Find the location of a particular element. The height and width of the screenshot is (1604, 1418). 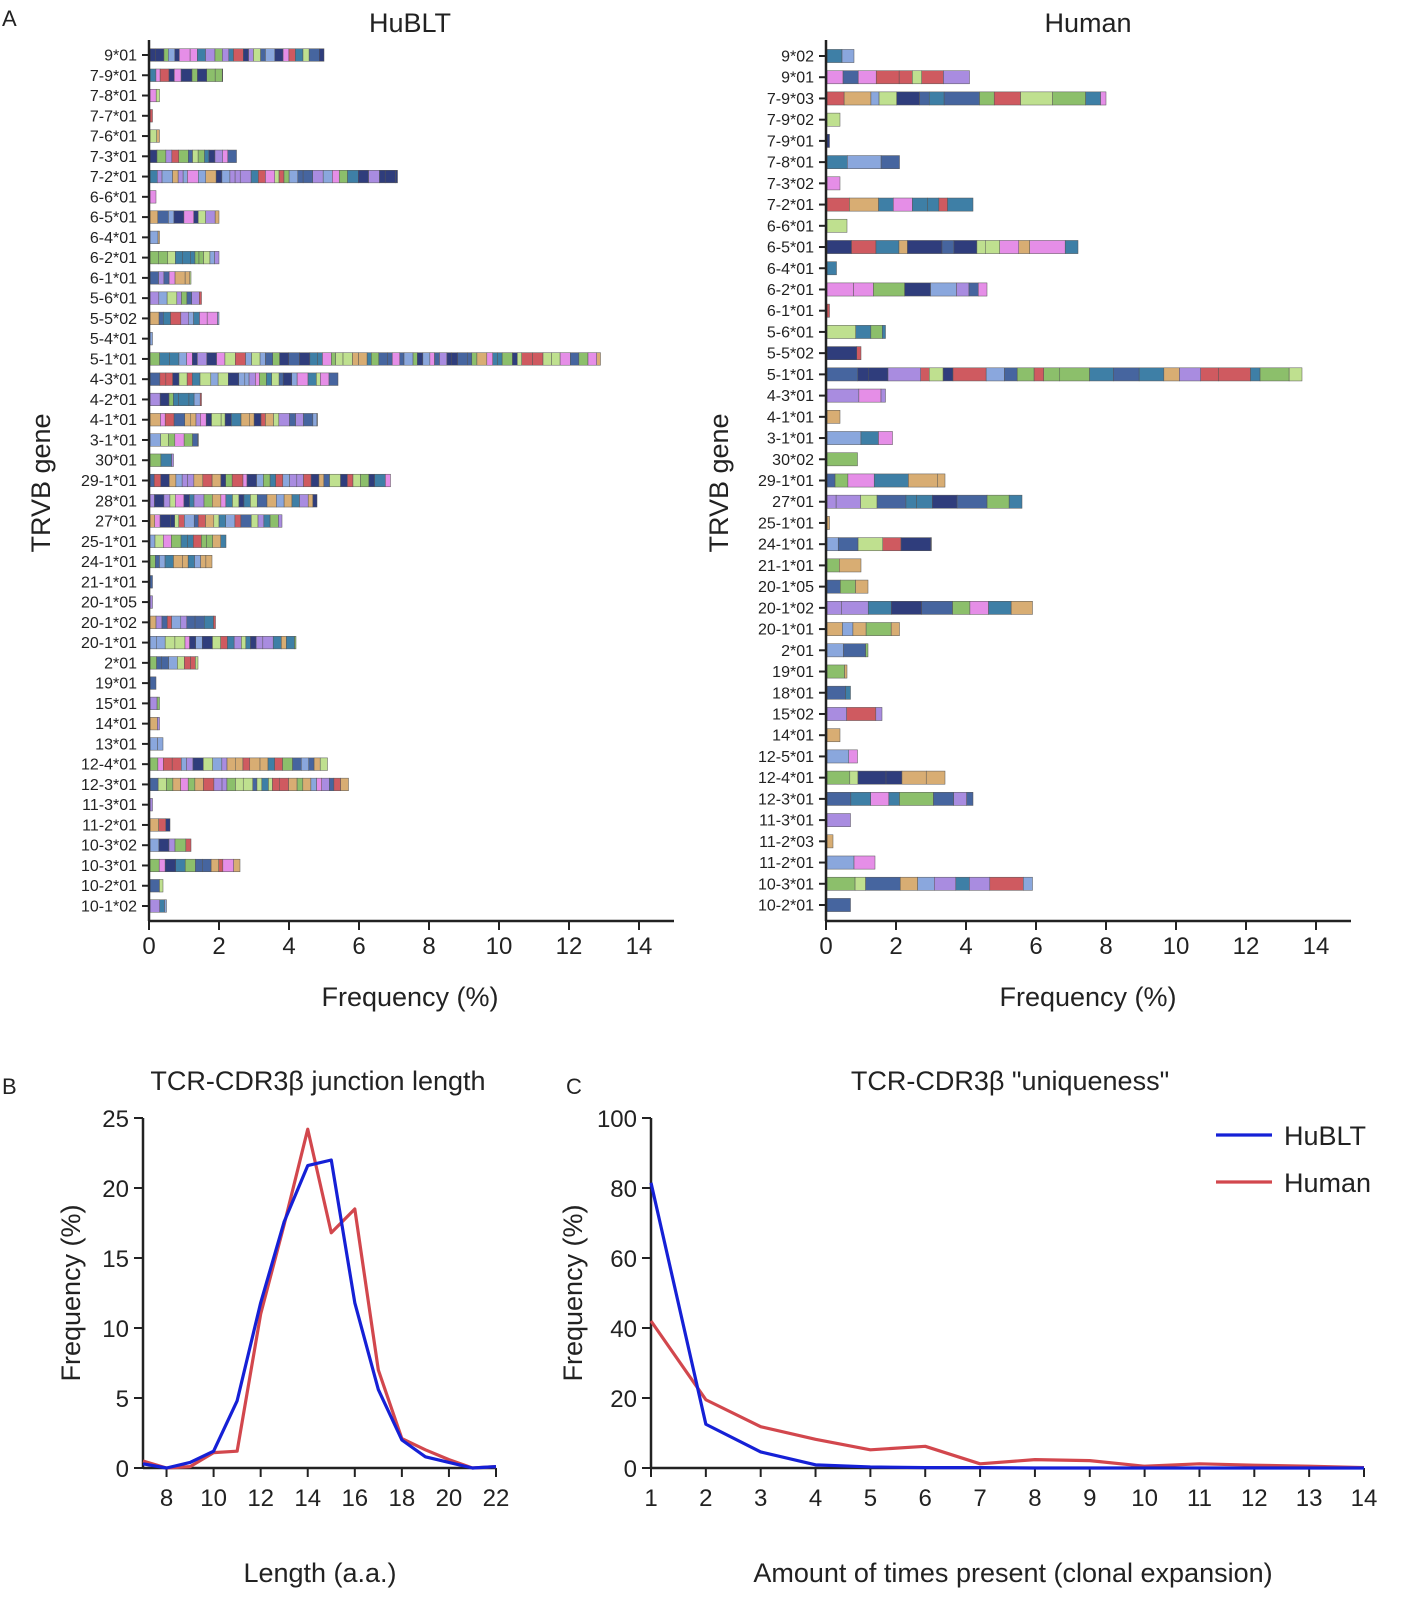

x-tick-label: 4 is located at coordinates (288, 946).